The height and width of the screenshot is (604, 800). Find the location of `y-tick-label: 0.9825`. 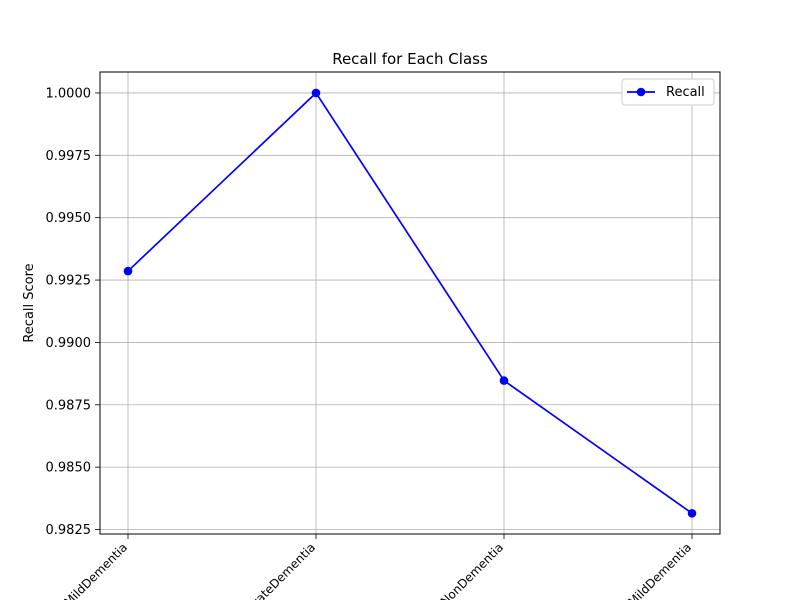

y-tick-label: 0.9825 is located at coordinates (69, 530).